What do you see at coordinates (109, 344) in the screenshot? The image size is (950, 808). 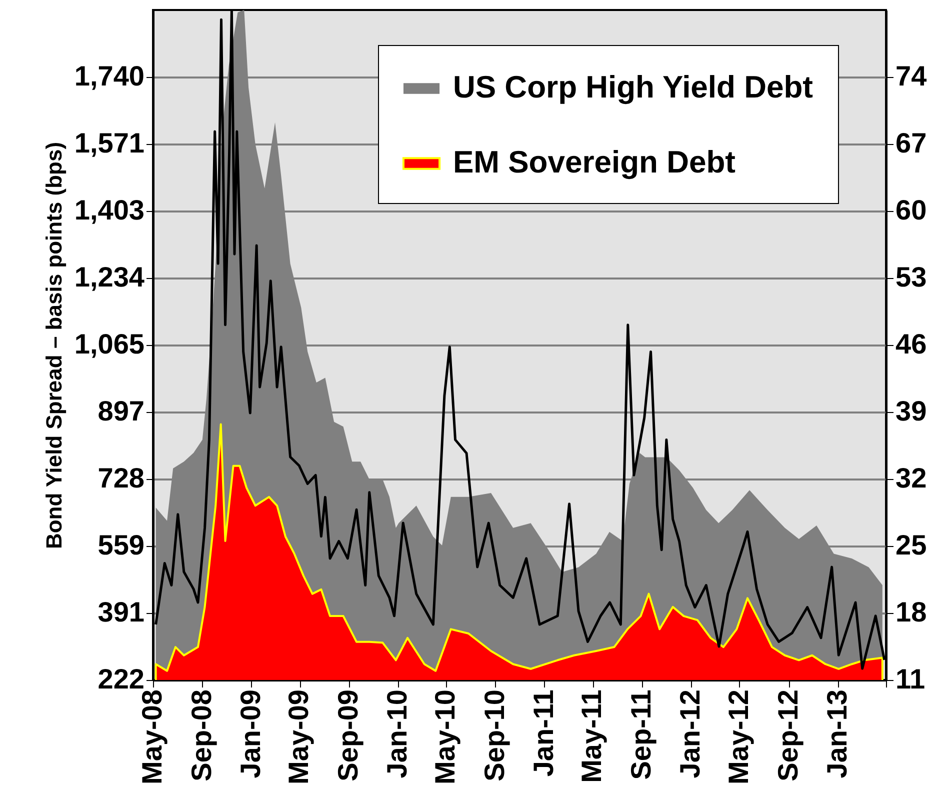 I see `y-tick-label: 1,065` at bounding box center [109, 344].